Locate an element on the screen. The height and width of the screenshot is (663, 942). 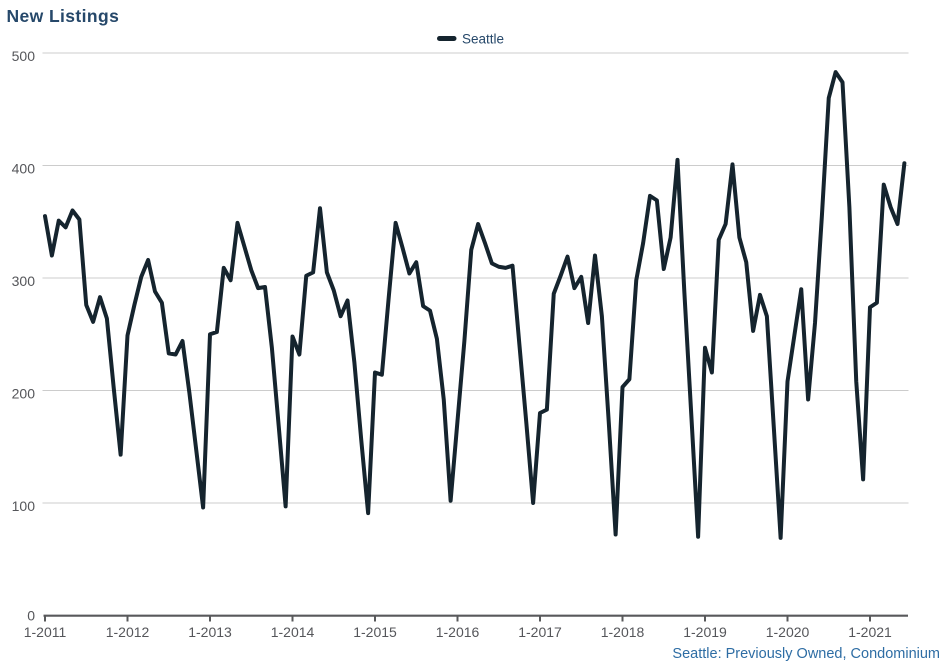
svg-text: 1-2015 is located at coordinates (375, 632).